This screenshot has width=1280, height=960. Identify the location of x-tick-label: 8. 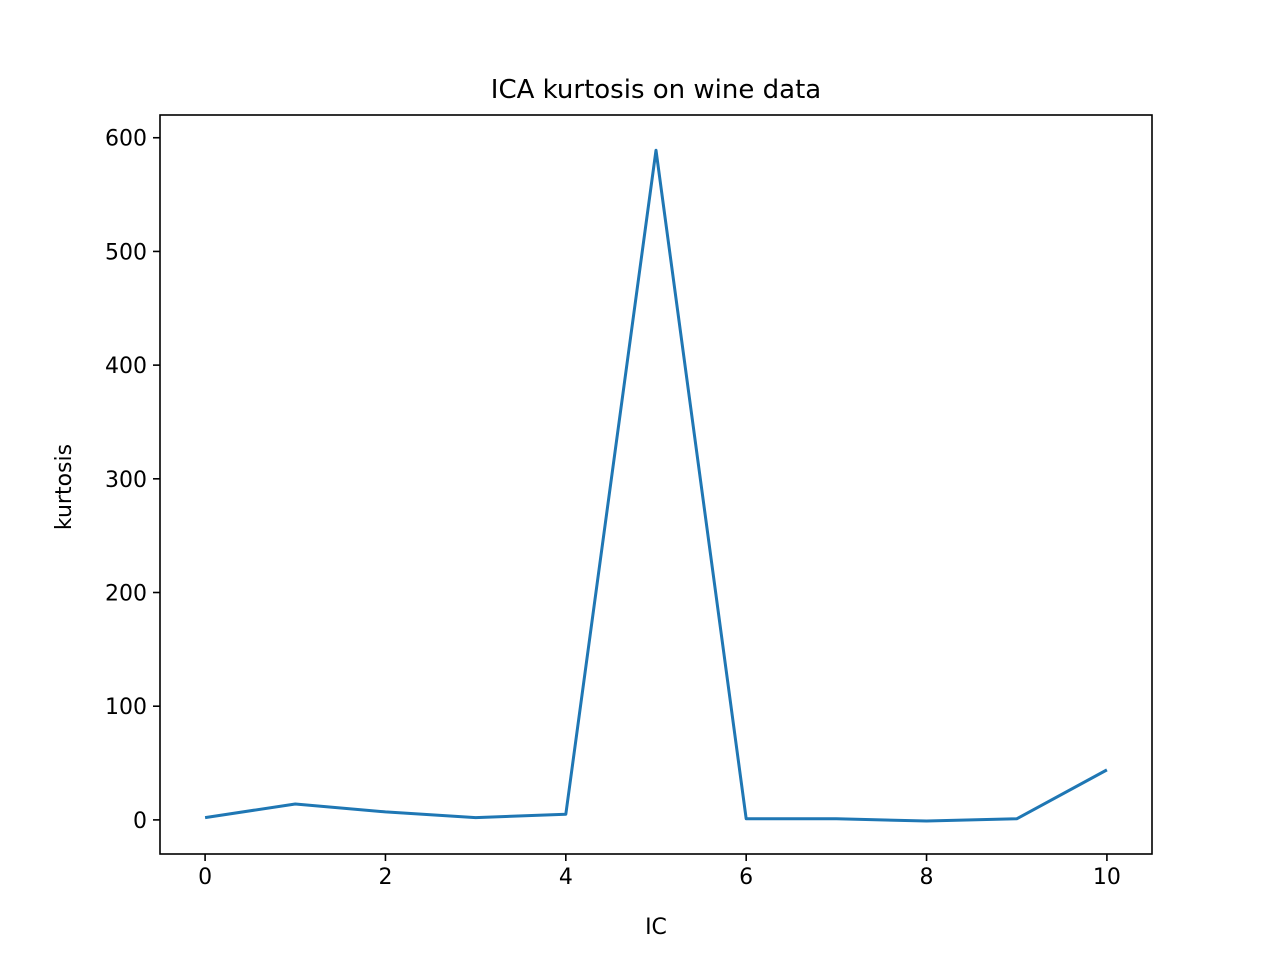
(927, 877).